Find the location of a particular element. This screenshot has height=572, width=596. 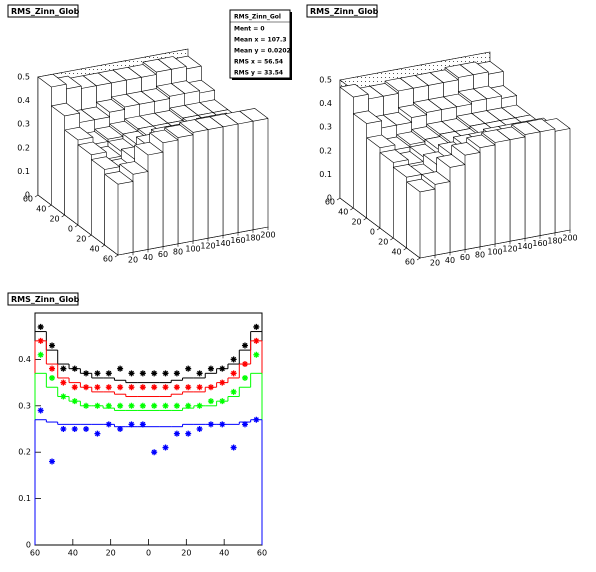

stats-entry: Ment = 0 is located at coordinates (249, 29).